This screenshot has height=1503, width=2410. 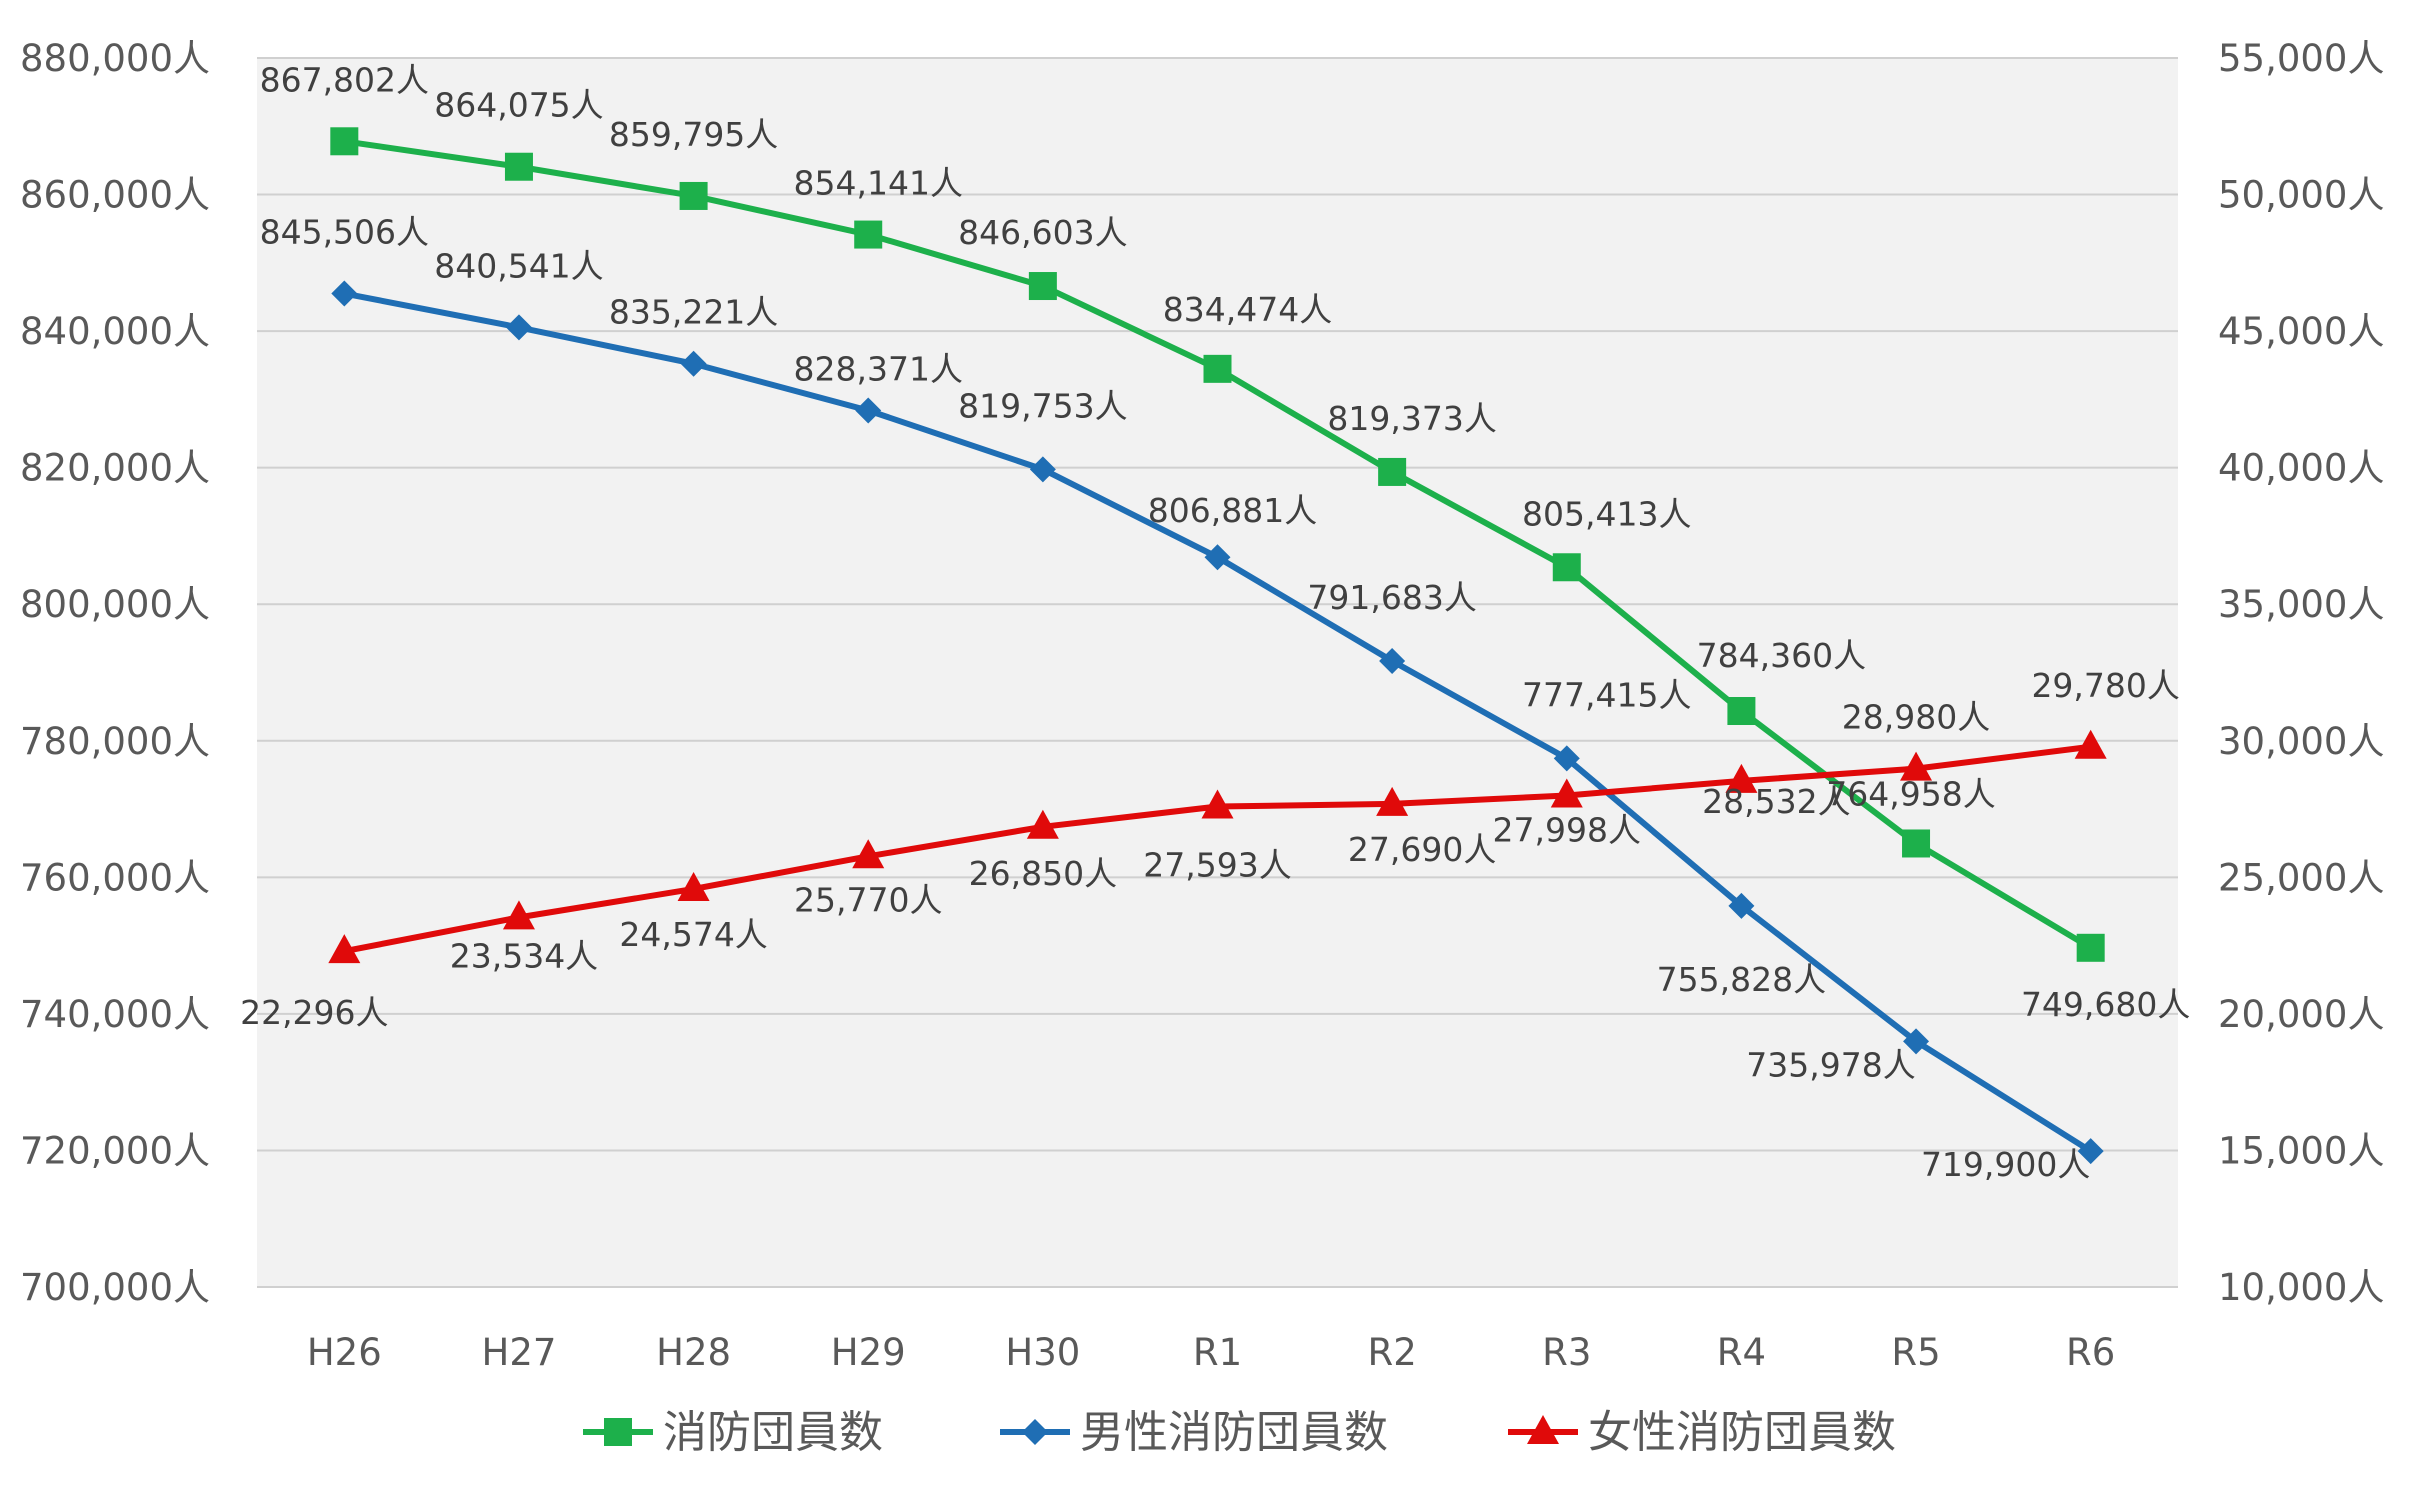 I want to click on data-label-male: 755,828人, so click(x=1741, y=979).